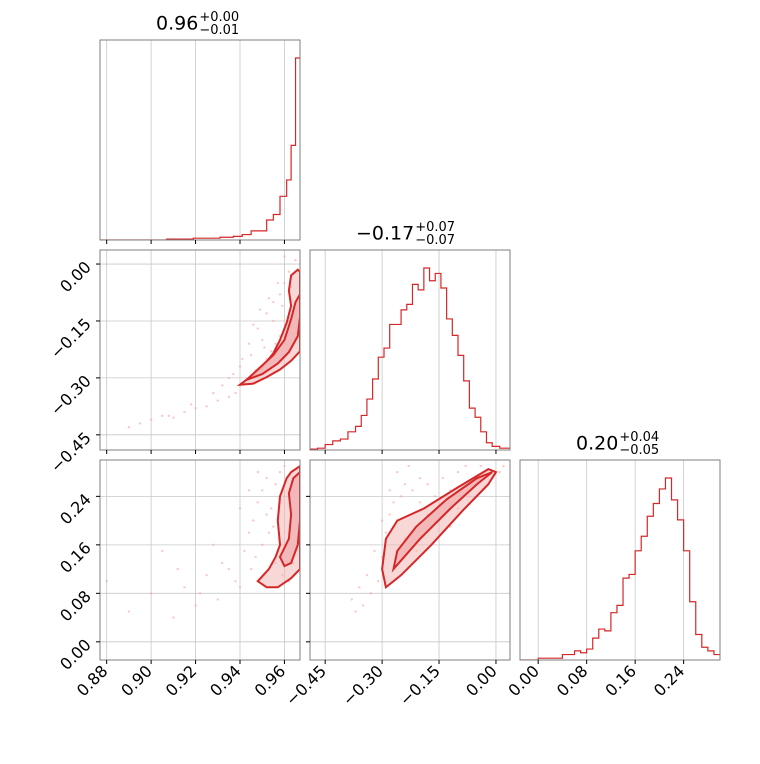  What do you see at coordinates (306, 685) in the screenshot?
I see `x-tick-label: −0.45` at bounding box center [306, 685].